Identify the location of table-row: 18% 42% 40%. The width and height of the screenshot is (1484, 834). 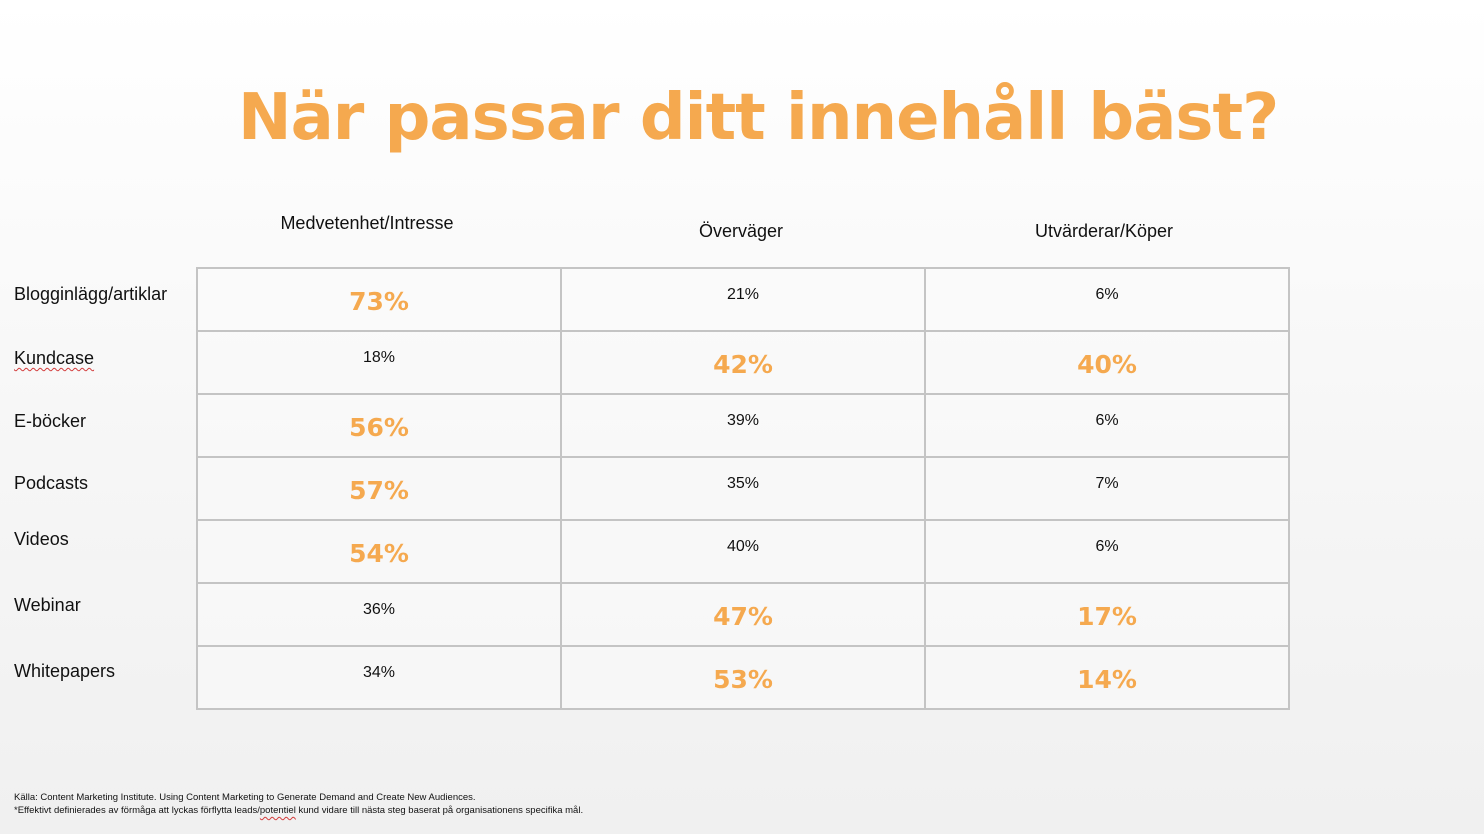
(743, 362).